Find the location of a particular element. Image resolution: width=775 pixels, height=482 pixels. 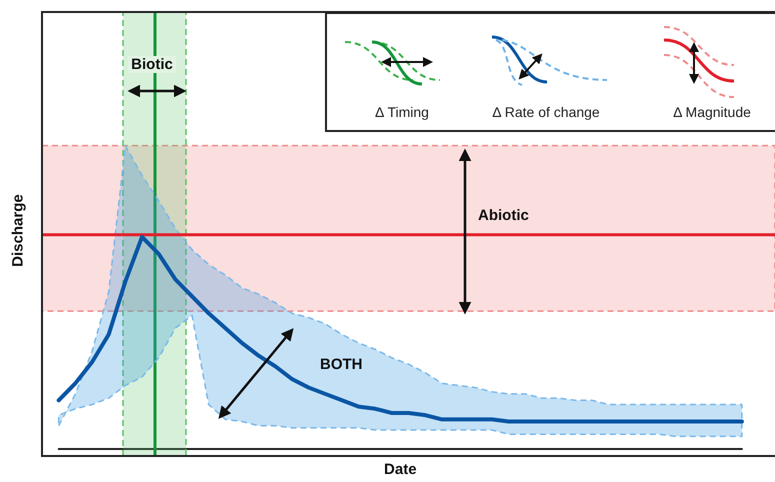

x-axis-title: Date is located at coordinates (400, 469).